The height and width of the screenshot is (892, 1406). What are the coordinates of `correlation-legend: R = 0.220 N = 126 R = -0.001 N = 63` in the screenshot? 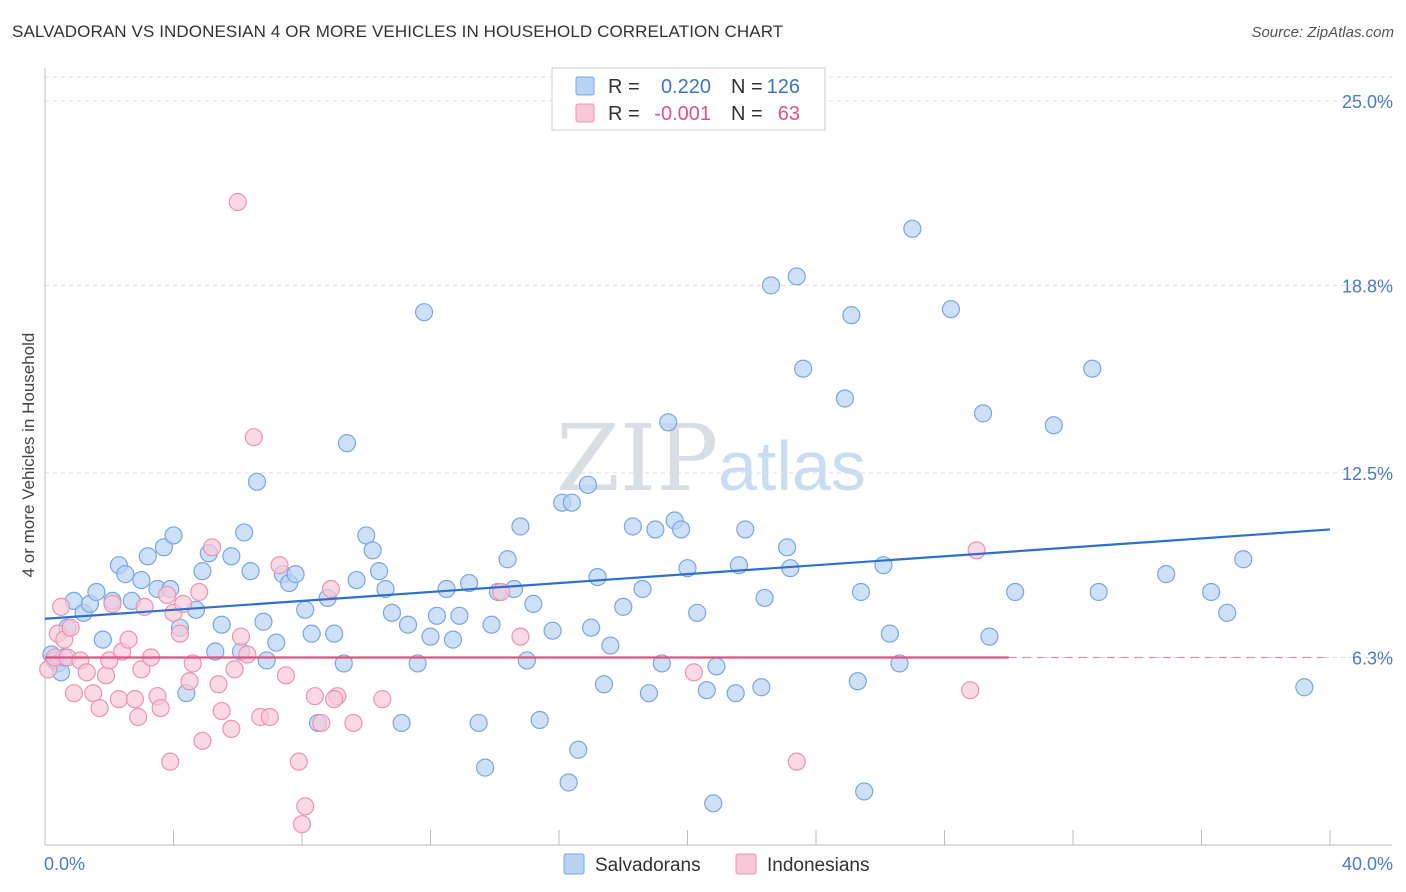 It's located at (688, 99).